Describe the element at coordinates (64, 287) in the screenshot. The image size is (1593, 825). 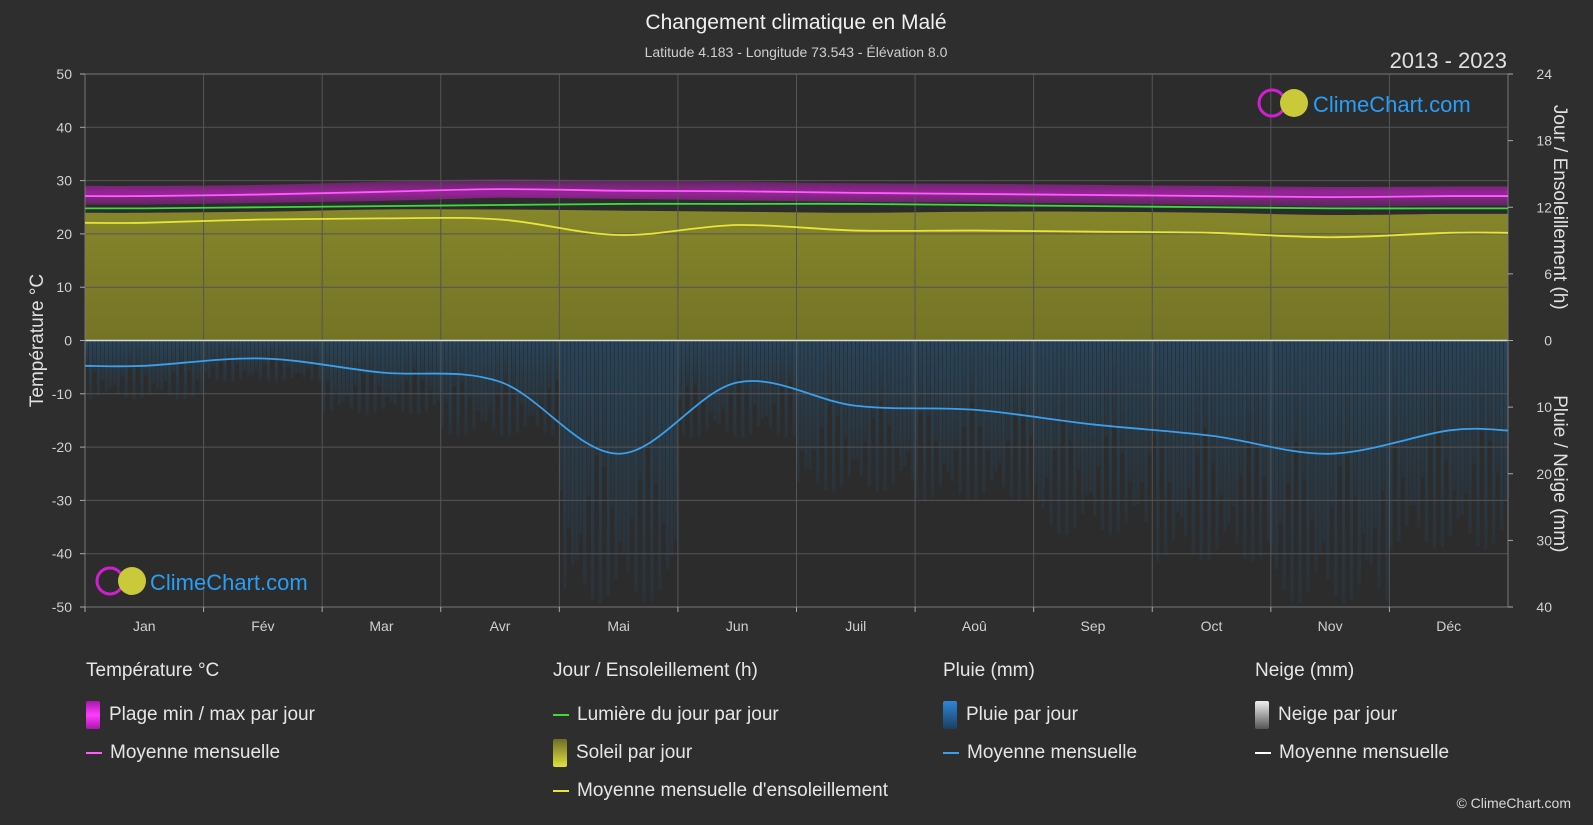
I see `left-tick-label: 10` at that location.